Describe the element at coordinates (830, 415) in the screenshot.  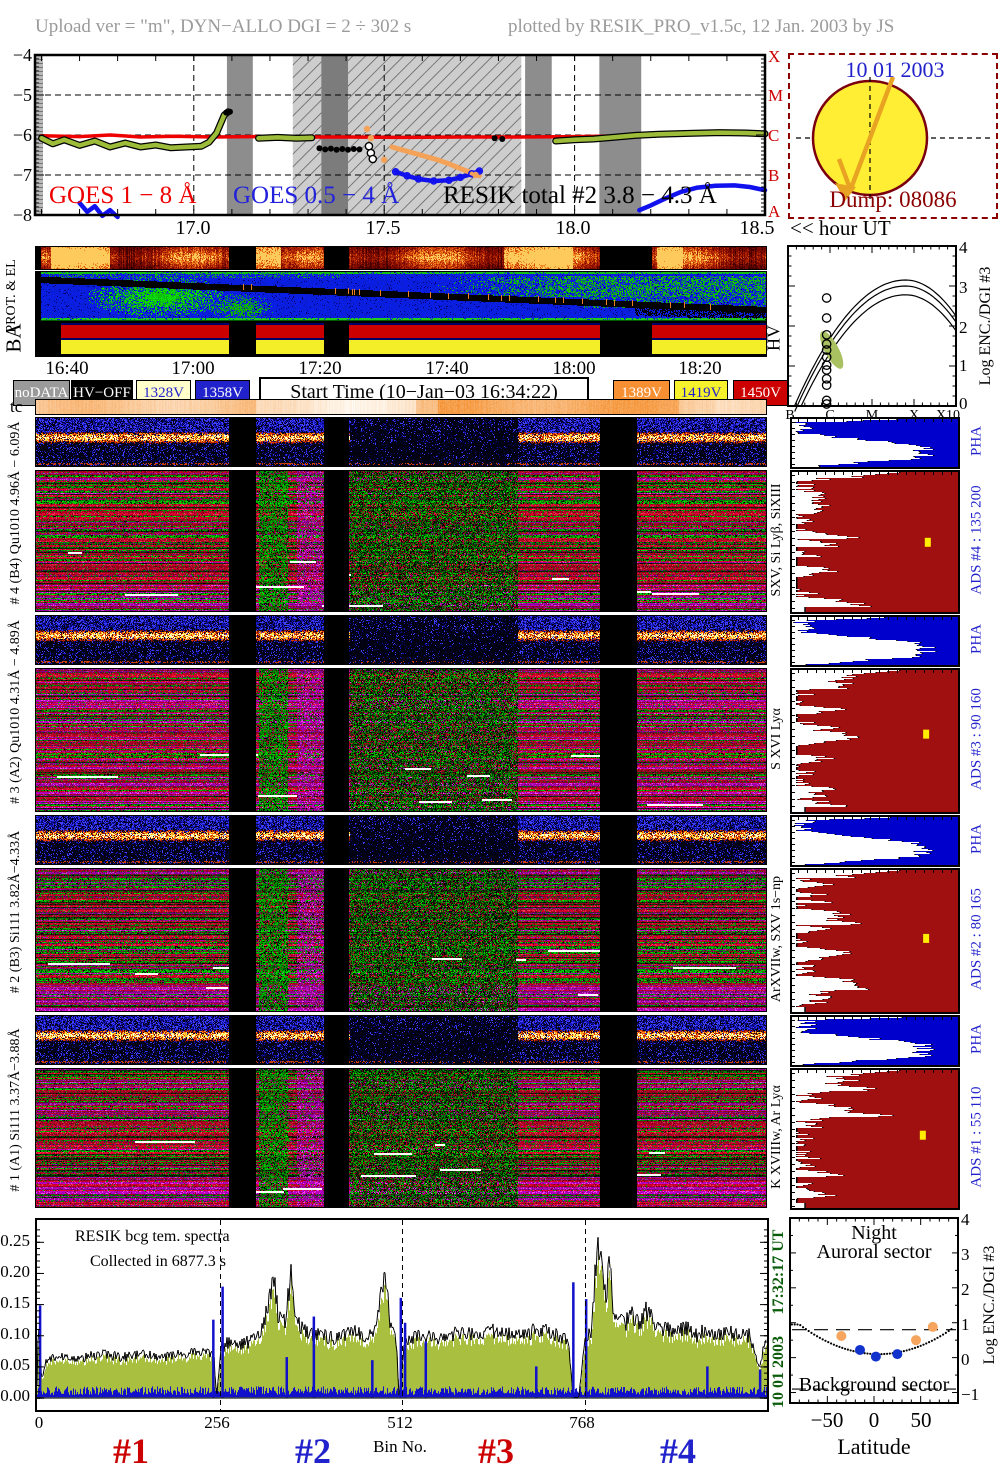
I see `enc-xtick-c: C` at that location.